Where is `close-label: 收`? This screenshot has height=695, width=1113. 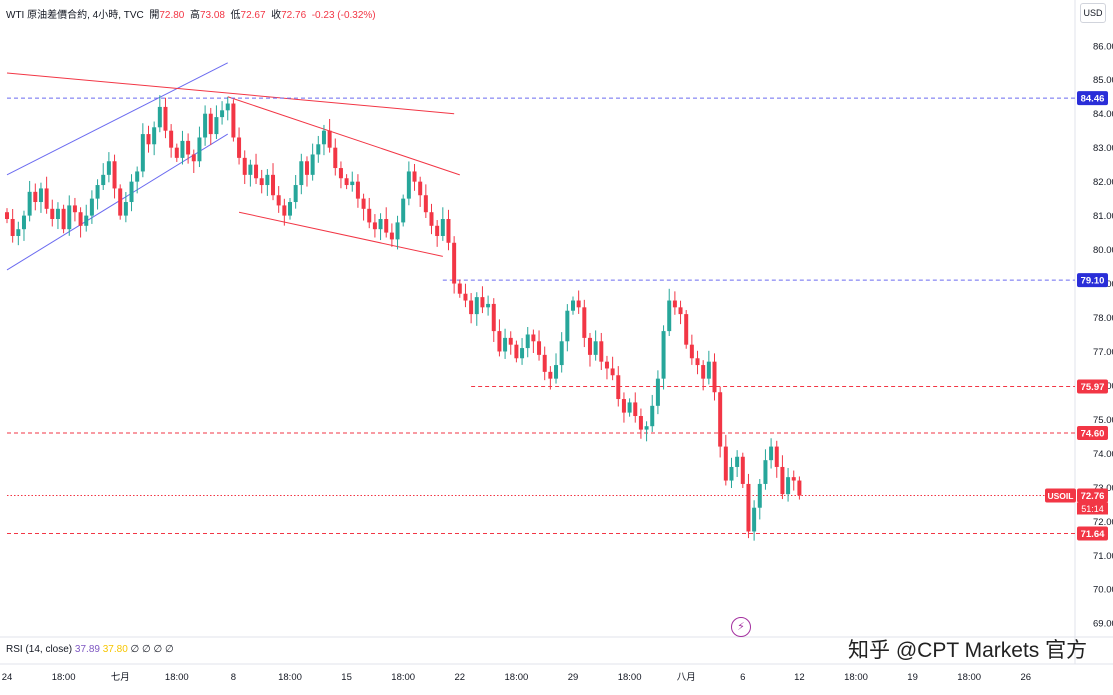 close-label: 收 is located at coordinates (276, 15).